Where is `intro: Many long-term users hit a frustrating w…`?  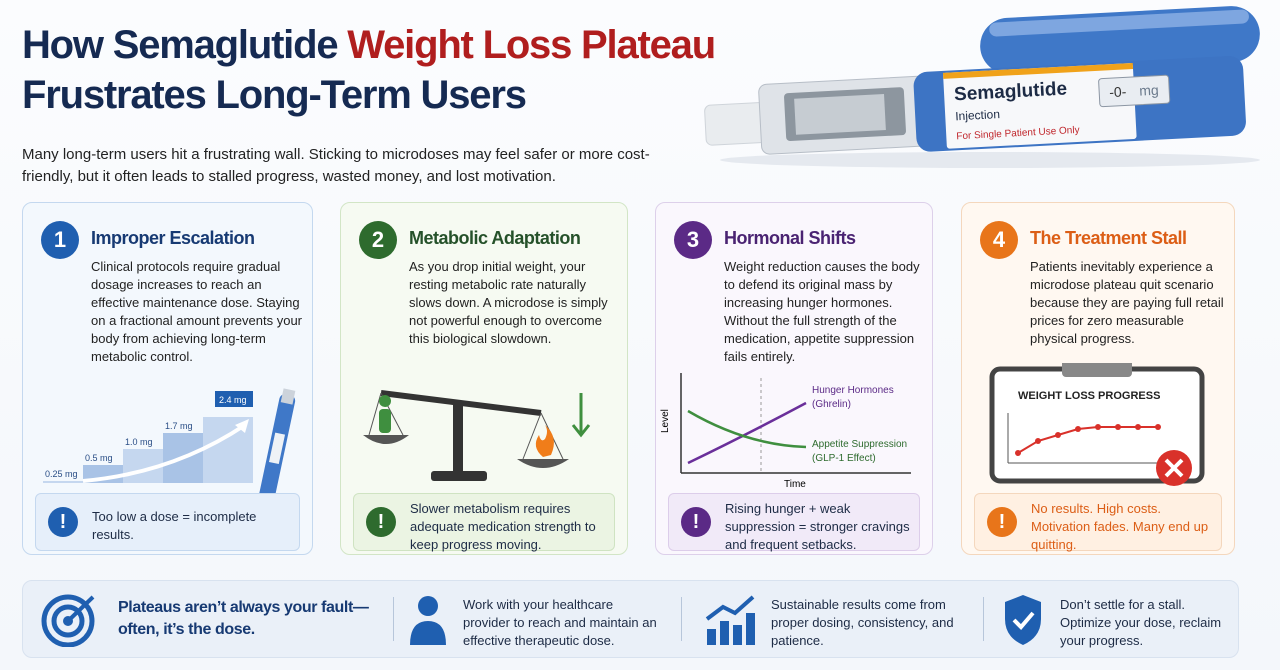
intro: Many long-term users hit a frustrating w… is located at coordinates (336, 165).